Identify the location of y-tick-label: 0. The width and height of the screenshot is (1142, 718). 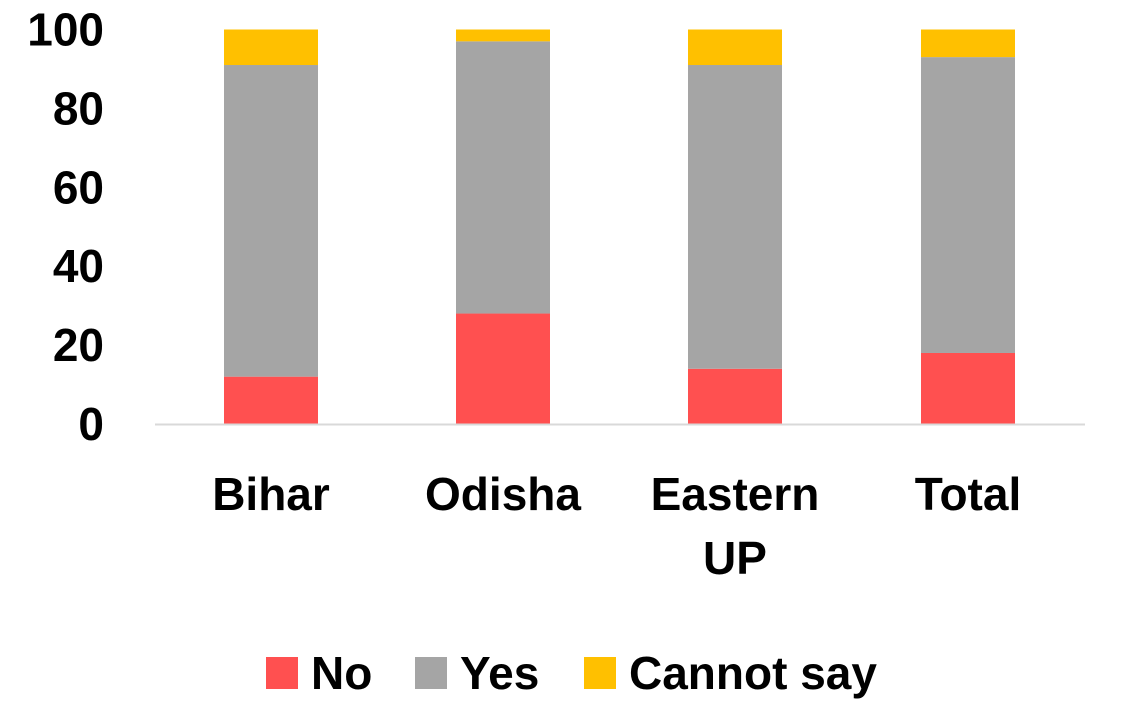
(91, 424).